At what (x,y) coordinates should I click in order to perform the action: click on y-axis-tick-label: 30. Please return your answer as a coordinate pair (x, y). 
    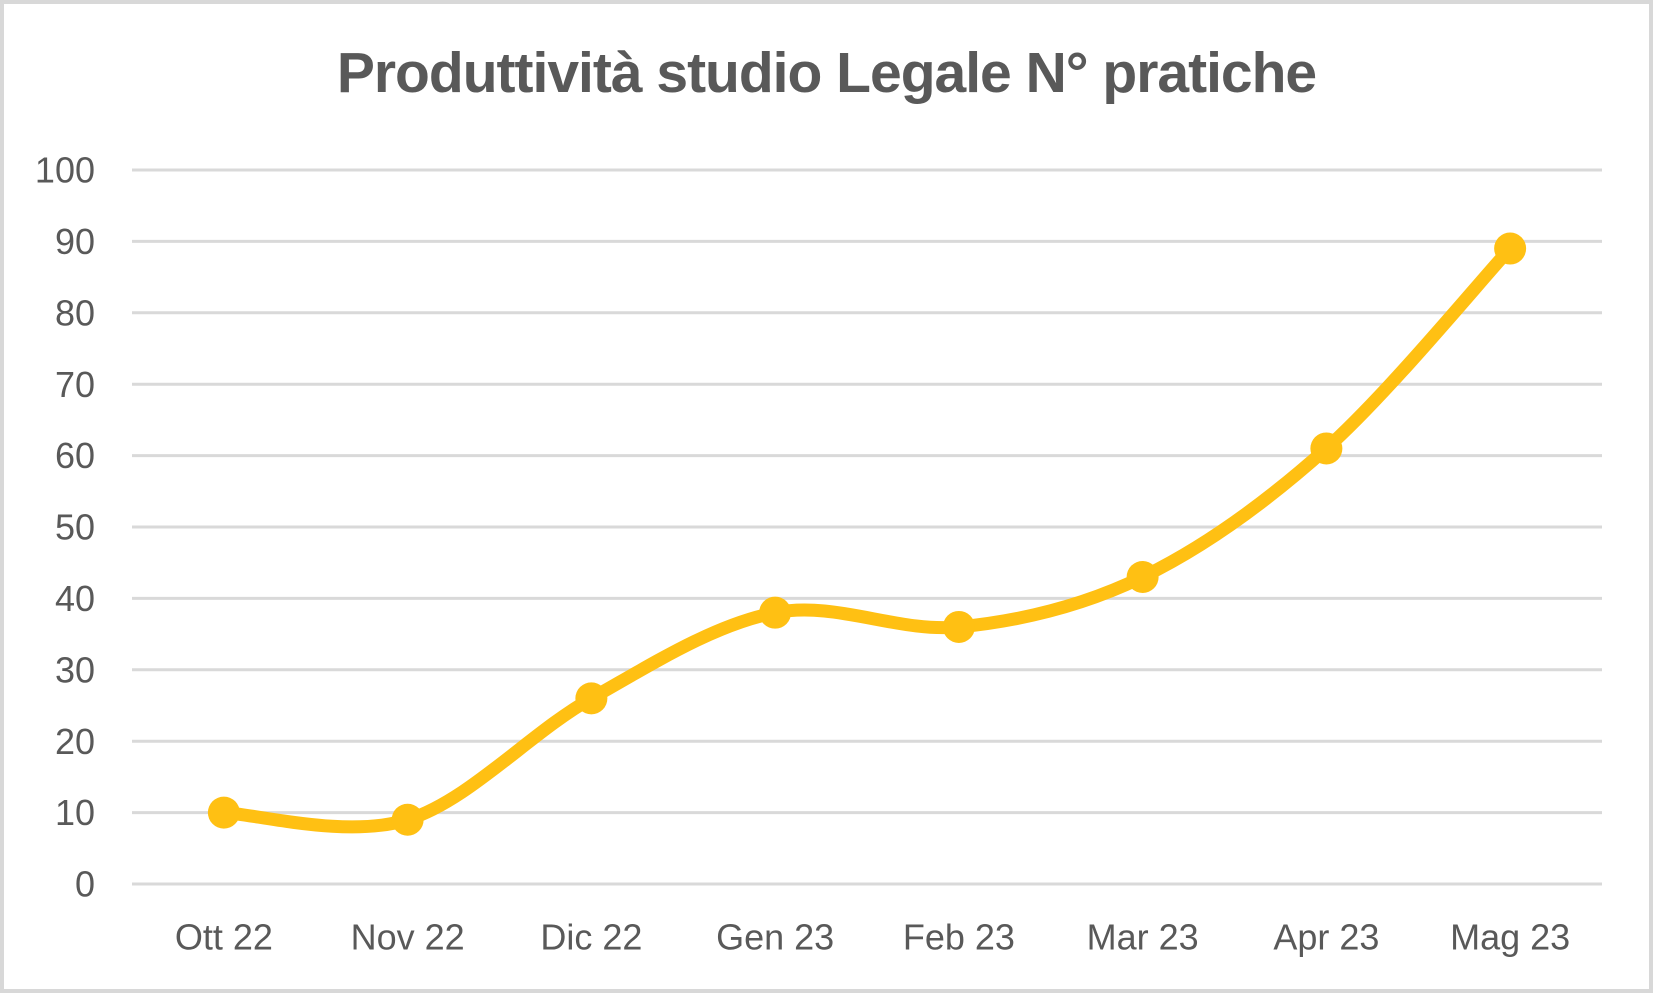
    Looking at the image, I should click on (75, 669).